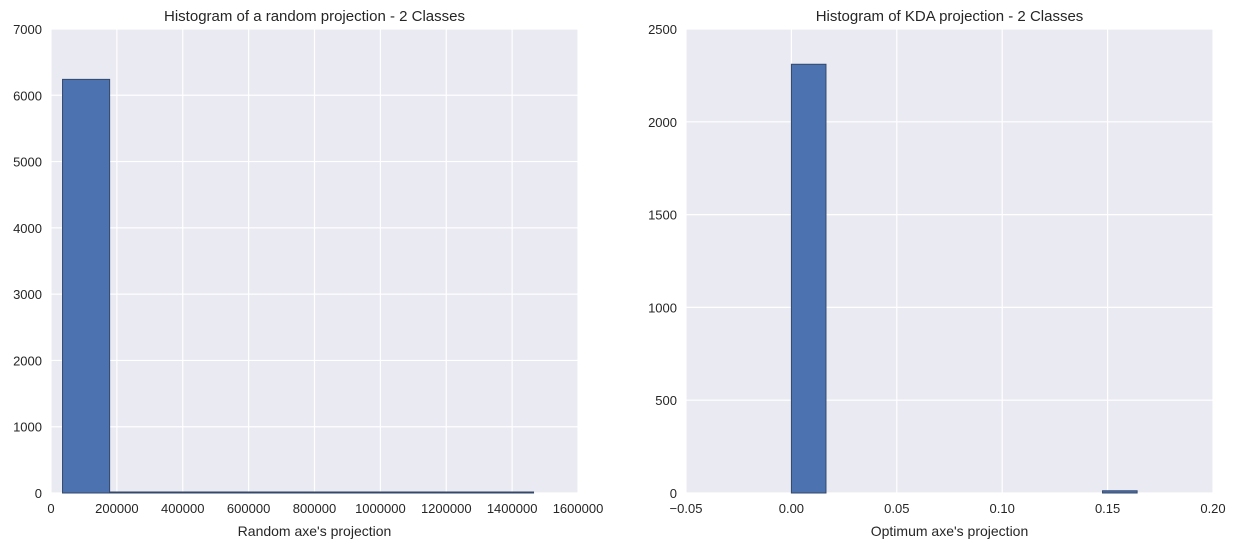  Describe the element at coordinates (50, 508) in the screenshot. I see `random-x-tick-label: 0` at that location.